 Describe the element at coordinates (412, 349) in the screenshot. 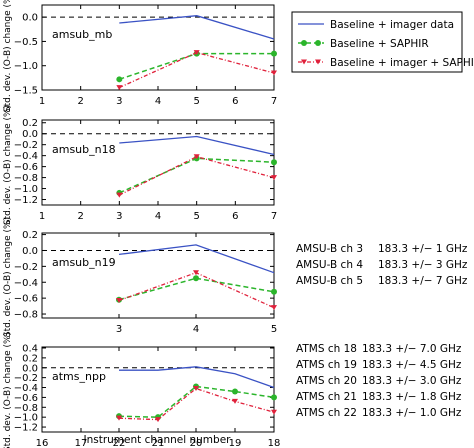

I see `note-frequency: 183.3 +/− 7.0 GHz` at that location.